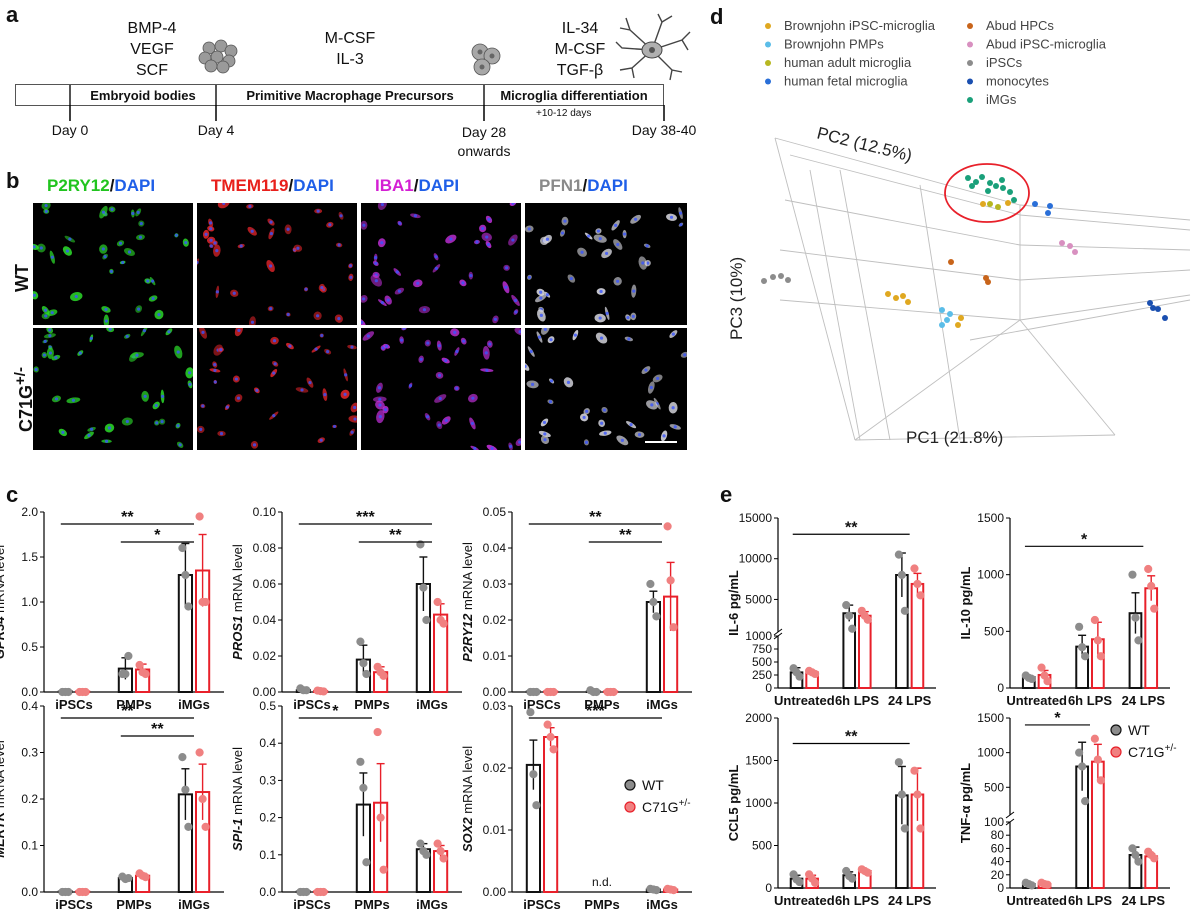  What do you see at coordinates (574, 95) in the screenshot?
I see `stage-microglia-differentiation: Microglia differentiation` at bounding box center [574, 95].